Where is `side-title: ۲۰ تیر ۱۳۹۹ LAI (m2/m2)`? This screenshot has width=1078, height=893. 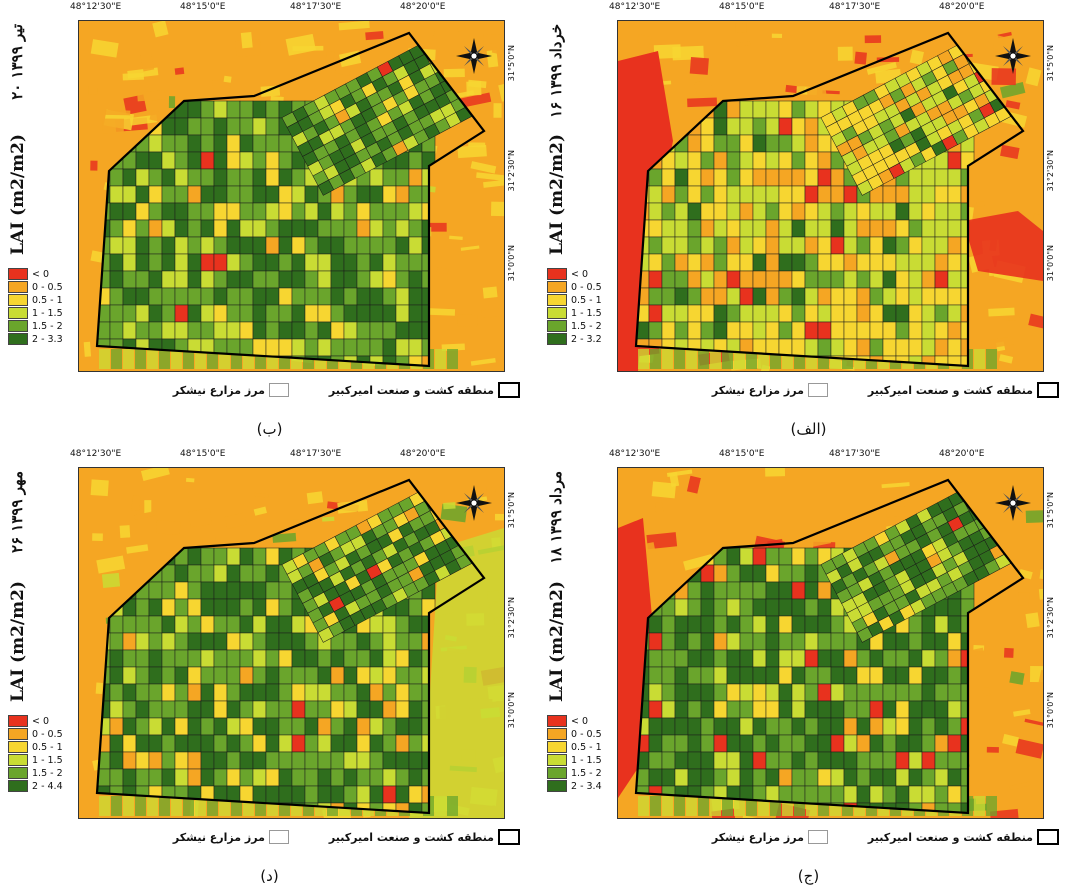
side-title: ۲۰ تیر ۱۳۹۹ LAI (m2/m2) is located at coordinates (25, 154).